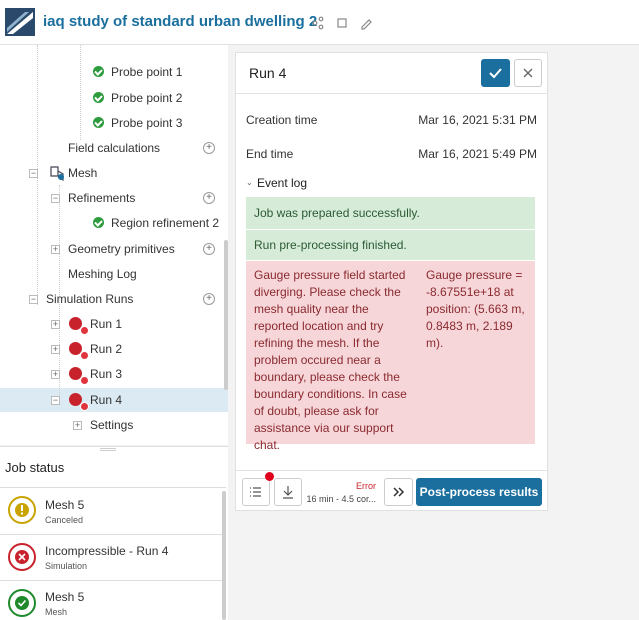  I want to click on error-icon, so click(22, 557).